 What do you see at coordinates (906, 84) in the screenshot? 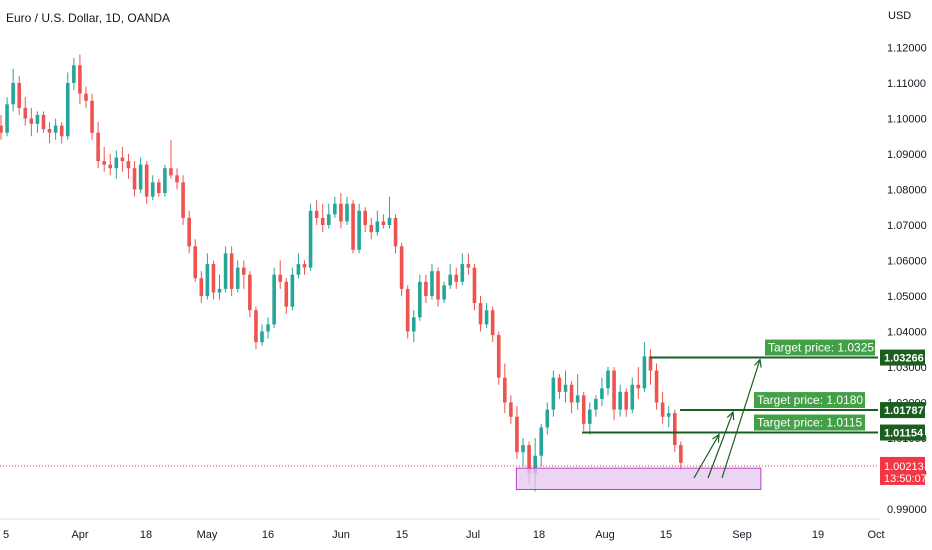
I see `price-tick-label: 1.11000` at bounding box center [906, 84].